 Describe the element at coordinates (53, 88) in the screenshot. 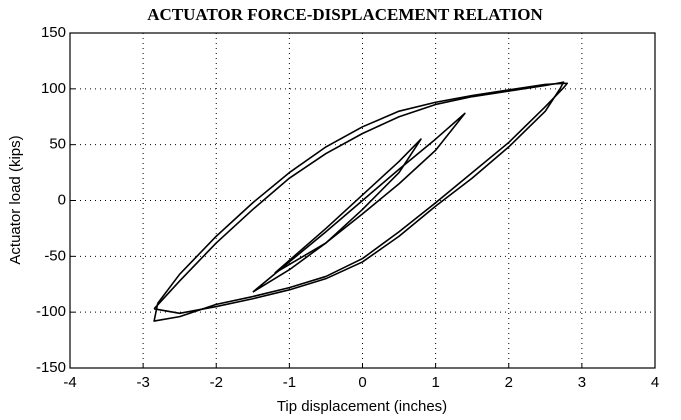

I see `y-tick-label: 100` at that location.